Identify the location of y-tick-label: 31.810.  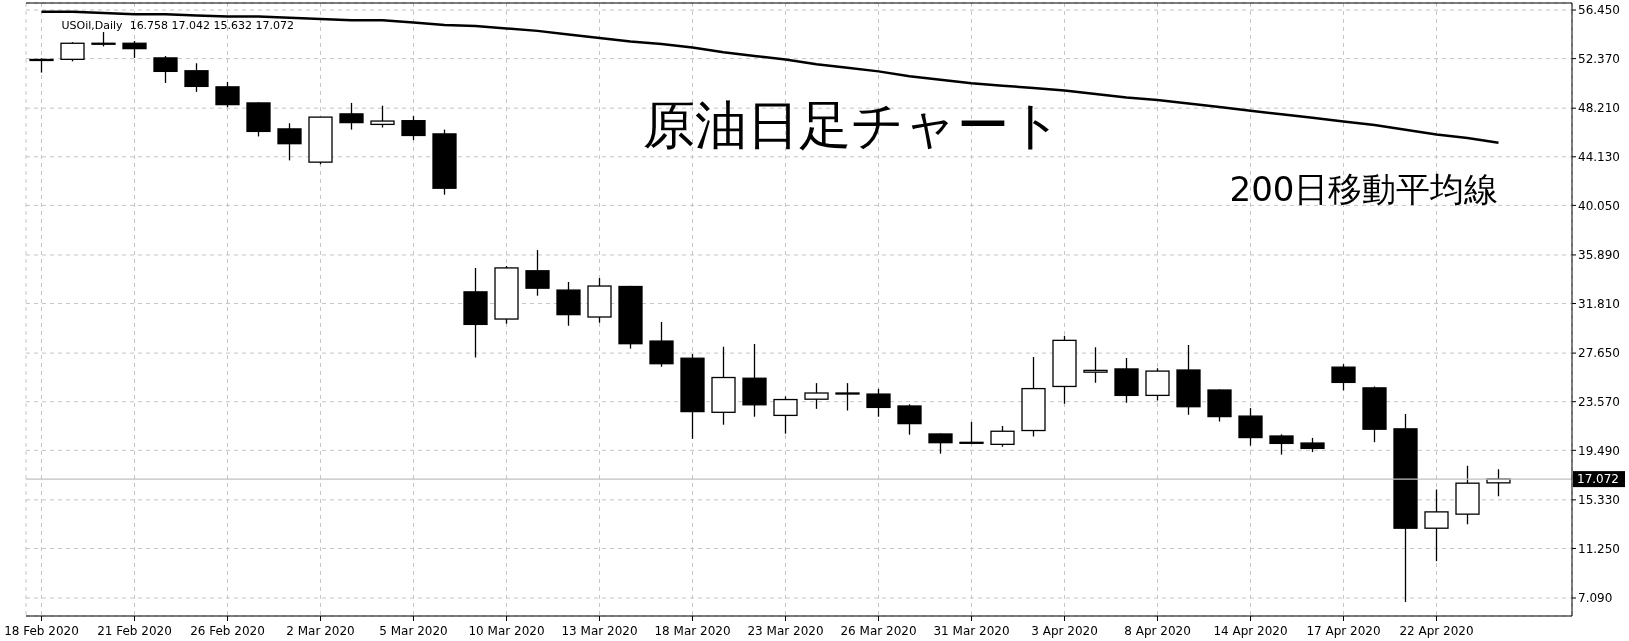
(1599, 303).